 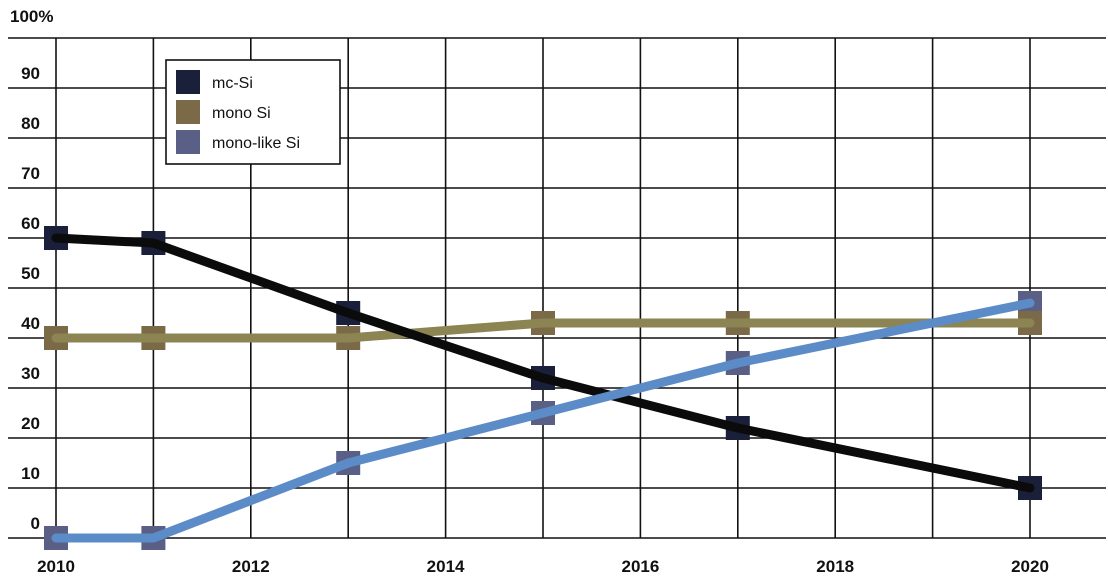 What do you see at coordinates (232, 83) in the screenshot?
I see `legend-label: mc-Si` at bounding box center [232, 83].